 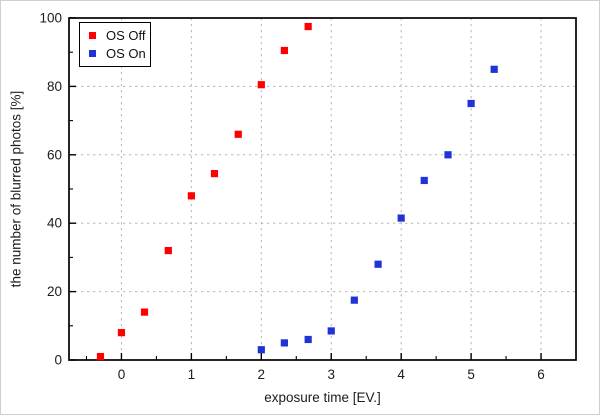 I want to click on legend-label-os-off: OS Off, so click(x=126, y=35).